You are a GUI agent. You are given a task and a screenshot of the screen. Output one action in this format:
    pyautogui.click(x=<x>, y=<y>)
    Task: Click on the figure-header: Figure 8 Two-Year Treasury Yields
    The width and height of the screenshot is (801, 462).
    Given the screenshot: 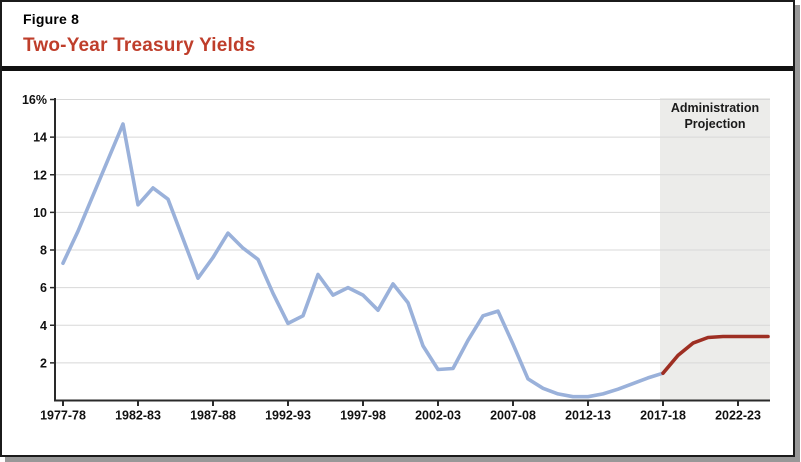 What is the action you would take?
    pyautogui.click(x=139, y=34)
    